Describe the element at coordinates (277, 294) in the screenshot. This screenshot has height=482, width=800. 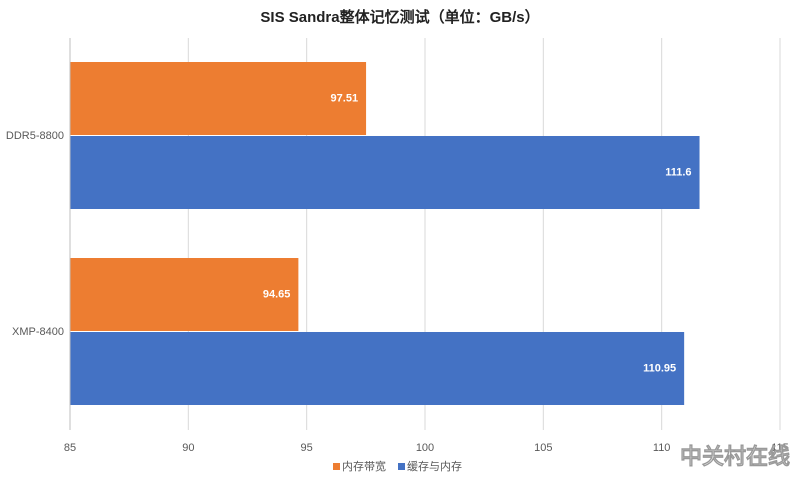
I see `data-label: 94.65` at that location.